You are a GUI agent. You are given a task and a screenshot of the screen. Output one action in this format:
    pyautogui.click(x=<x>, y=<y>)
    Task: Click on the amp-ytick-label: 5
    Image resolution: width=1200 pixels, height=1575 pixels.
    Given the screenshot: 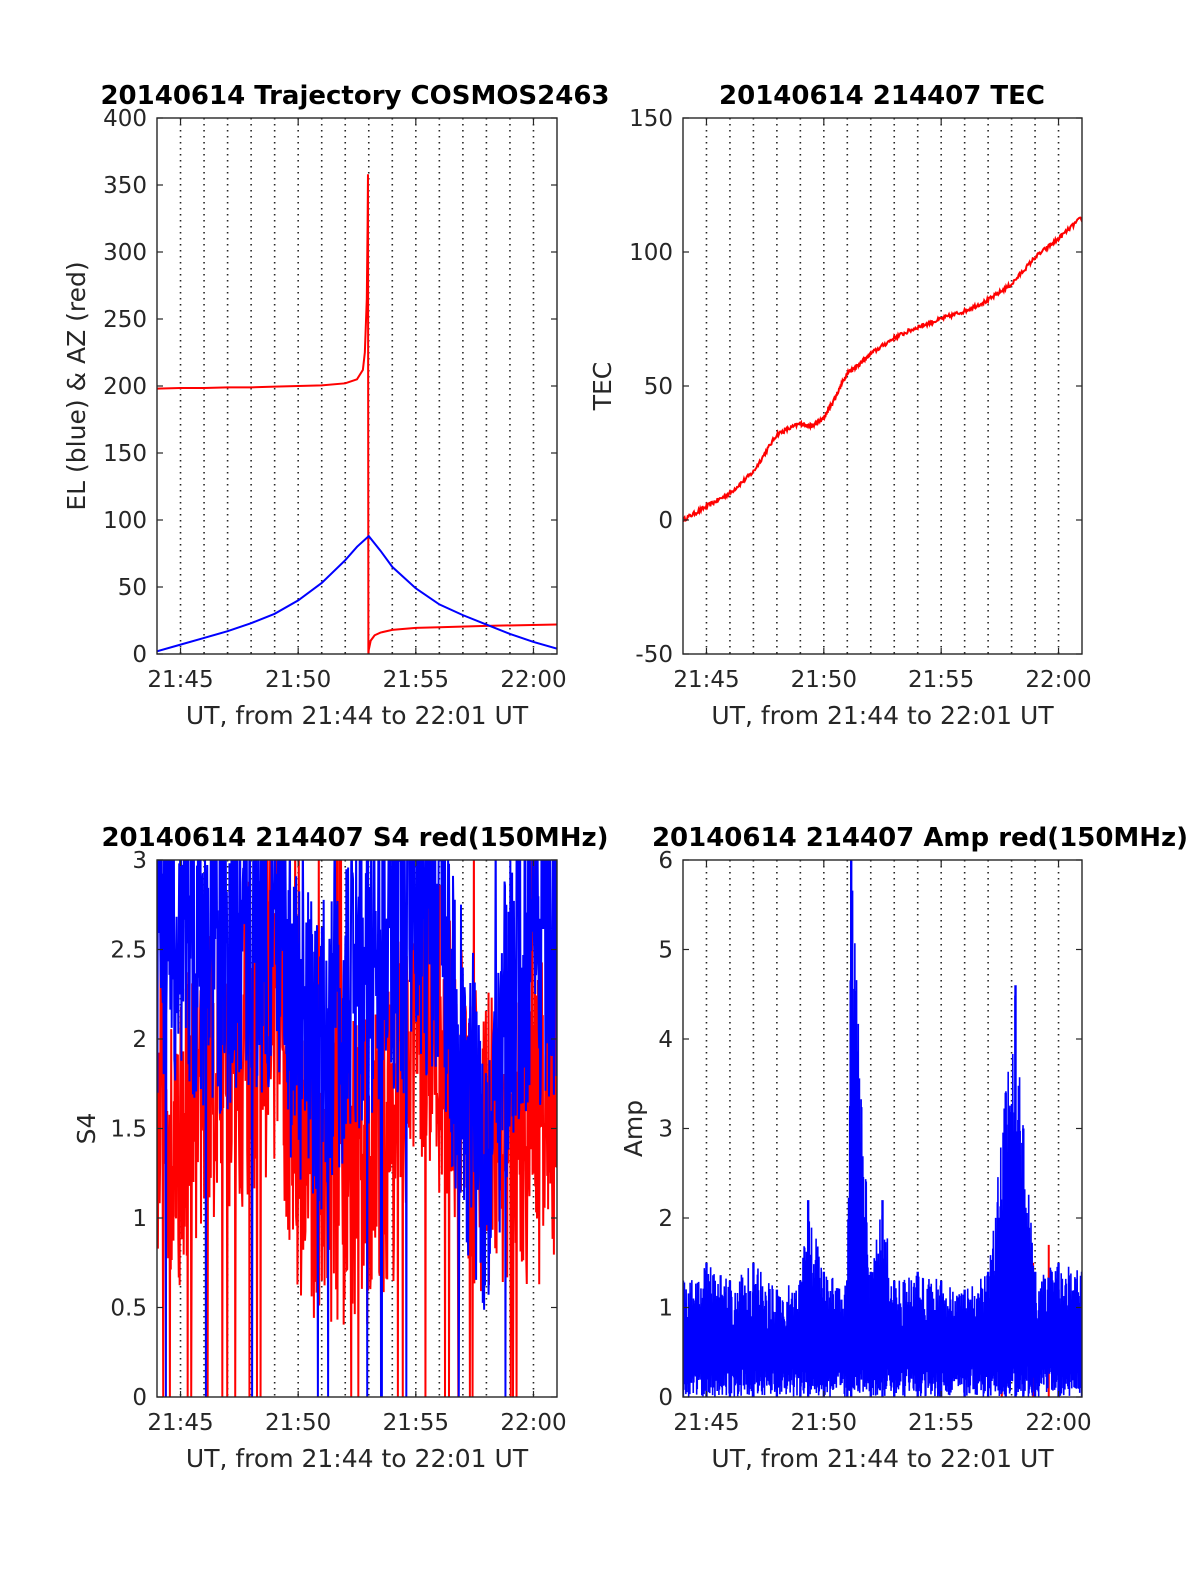 What is the action you would take?
    pyautogui.click(x=665, y=951)
    